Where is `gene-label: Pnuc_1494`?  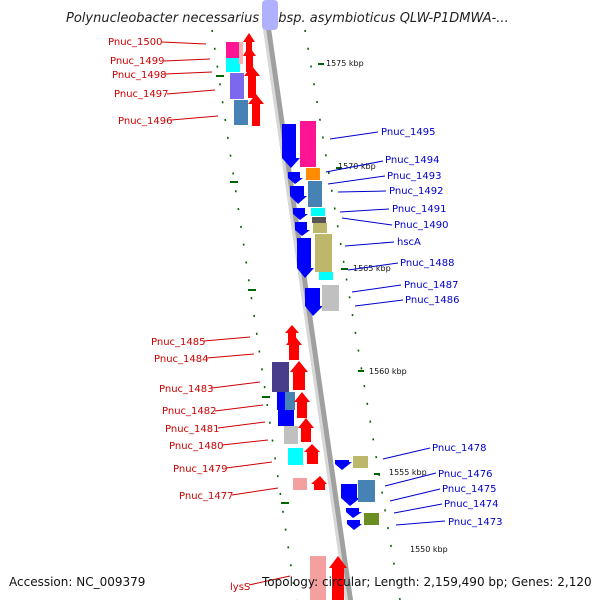
gene-label: Pnuc_1494 is located at coordinates (412, 160).